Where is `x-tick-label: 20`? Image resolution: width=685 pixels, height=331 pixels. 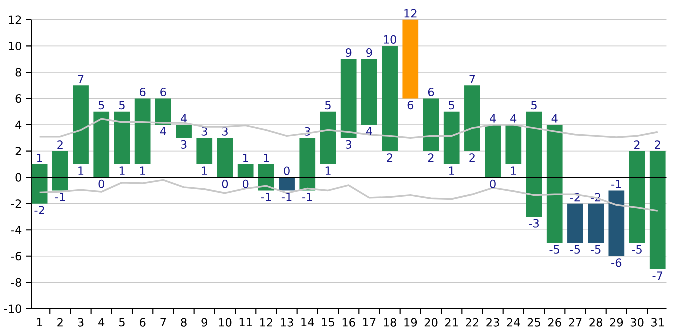 x-tick-label: 20 is located at coordinates (431, 323).